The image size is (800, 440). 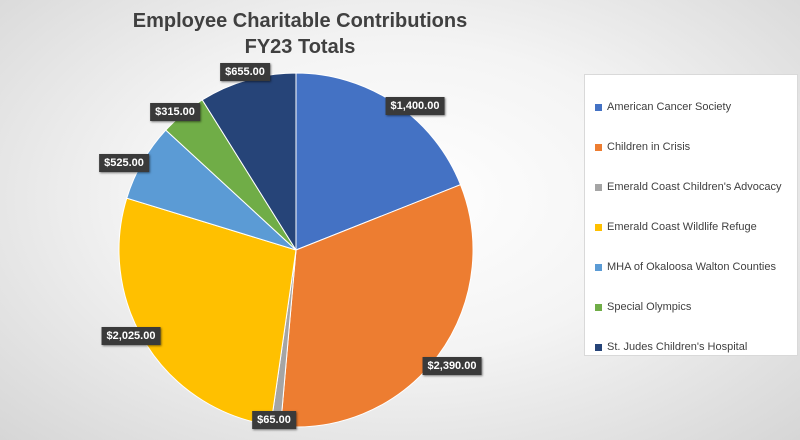 I want to click on legend-item-special-olympics: Special Olympics, so click(x=691, y=307).